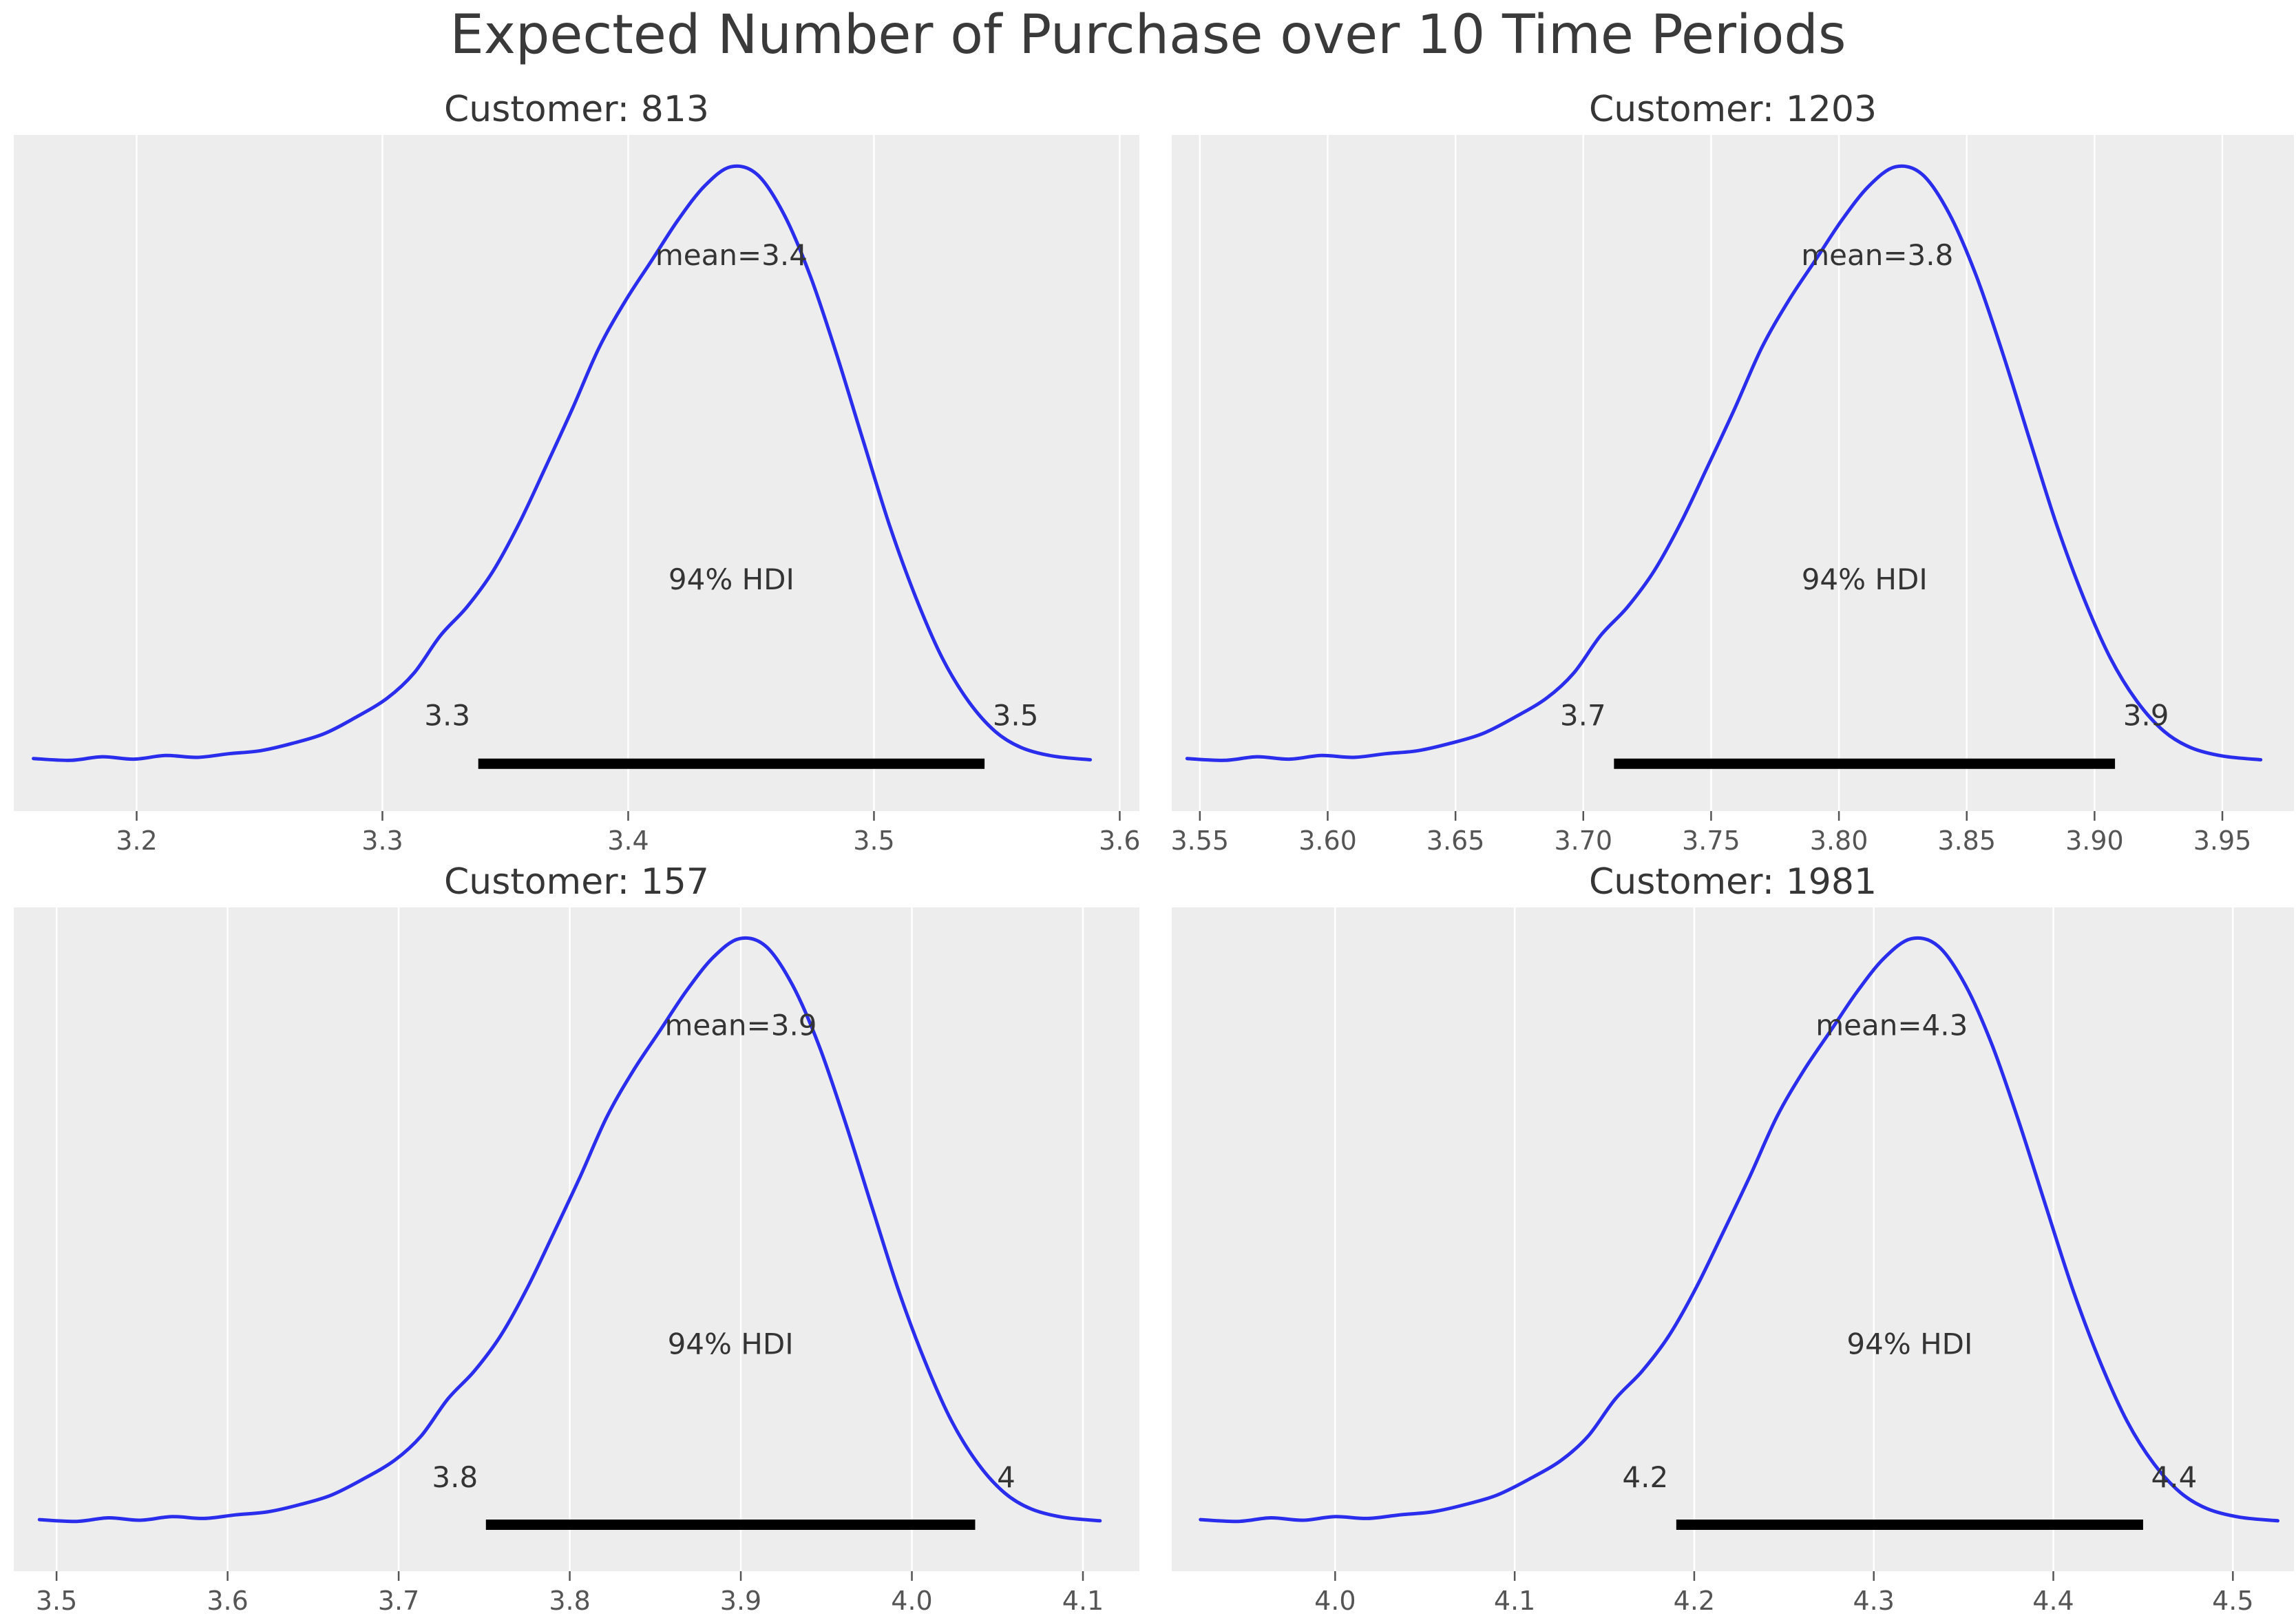 This screenshot has width=2296, height=1618. What do you see at coordinates (1694, 1601) in the screenshot?
I see `x-tick-label: 4.2` at bounding box center [1694, 1601].